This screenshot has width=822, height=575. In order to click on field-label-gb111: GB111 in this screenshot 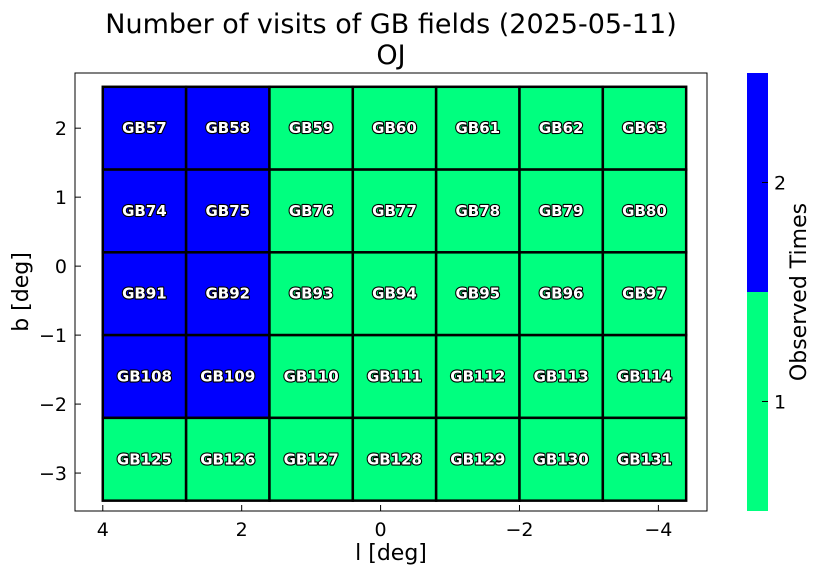, I will do `click(394, 376)`.